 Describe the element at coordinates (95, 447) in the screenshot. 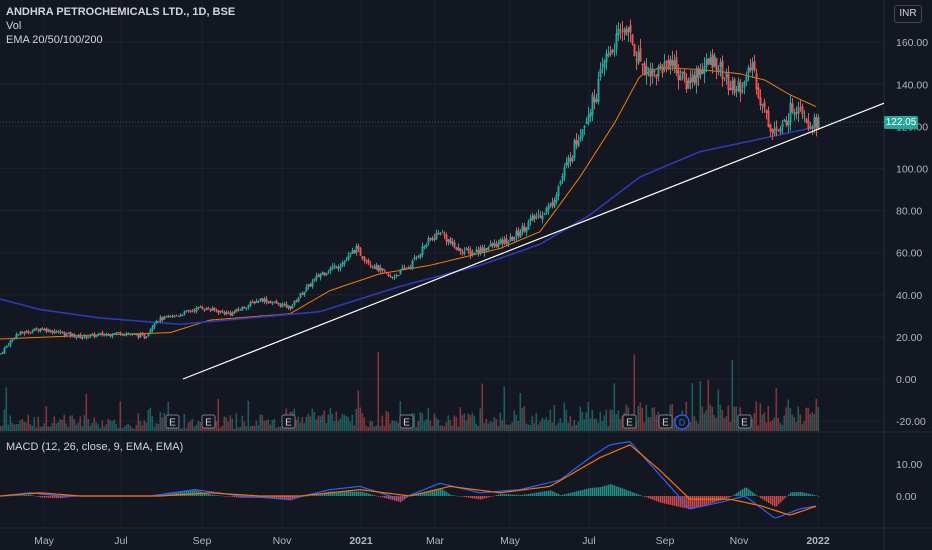

I see `macd-legend: MACD (12, 26, close, 9, EMA, EMA)` at that location.